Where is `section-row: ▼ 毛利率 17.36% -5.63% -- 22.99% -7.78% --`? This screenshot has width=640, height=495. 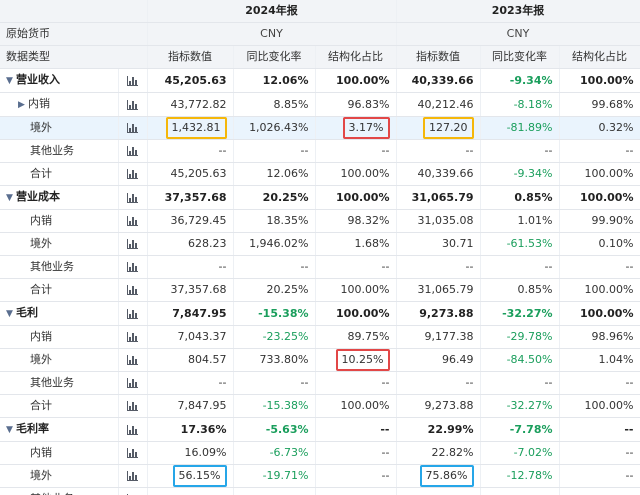
section-row: ▼ 毛利率 17.36% -5.63% -- 22.99% -7.78% -- is located at coordinates (320, 429).